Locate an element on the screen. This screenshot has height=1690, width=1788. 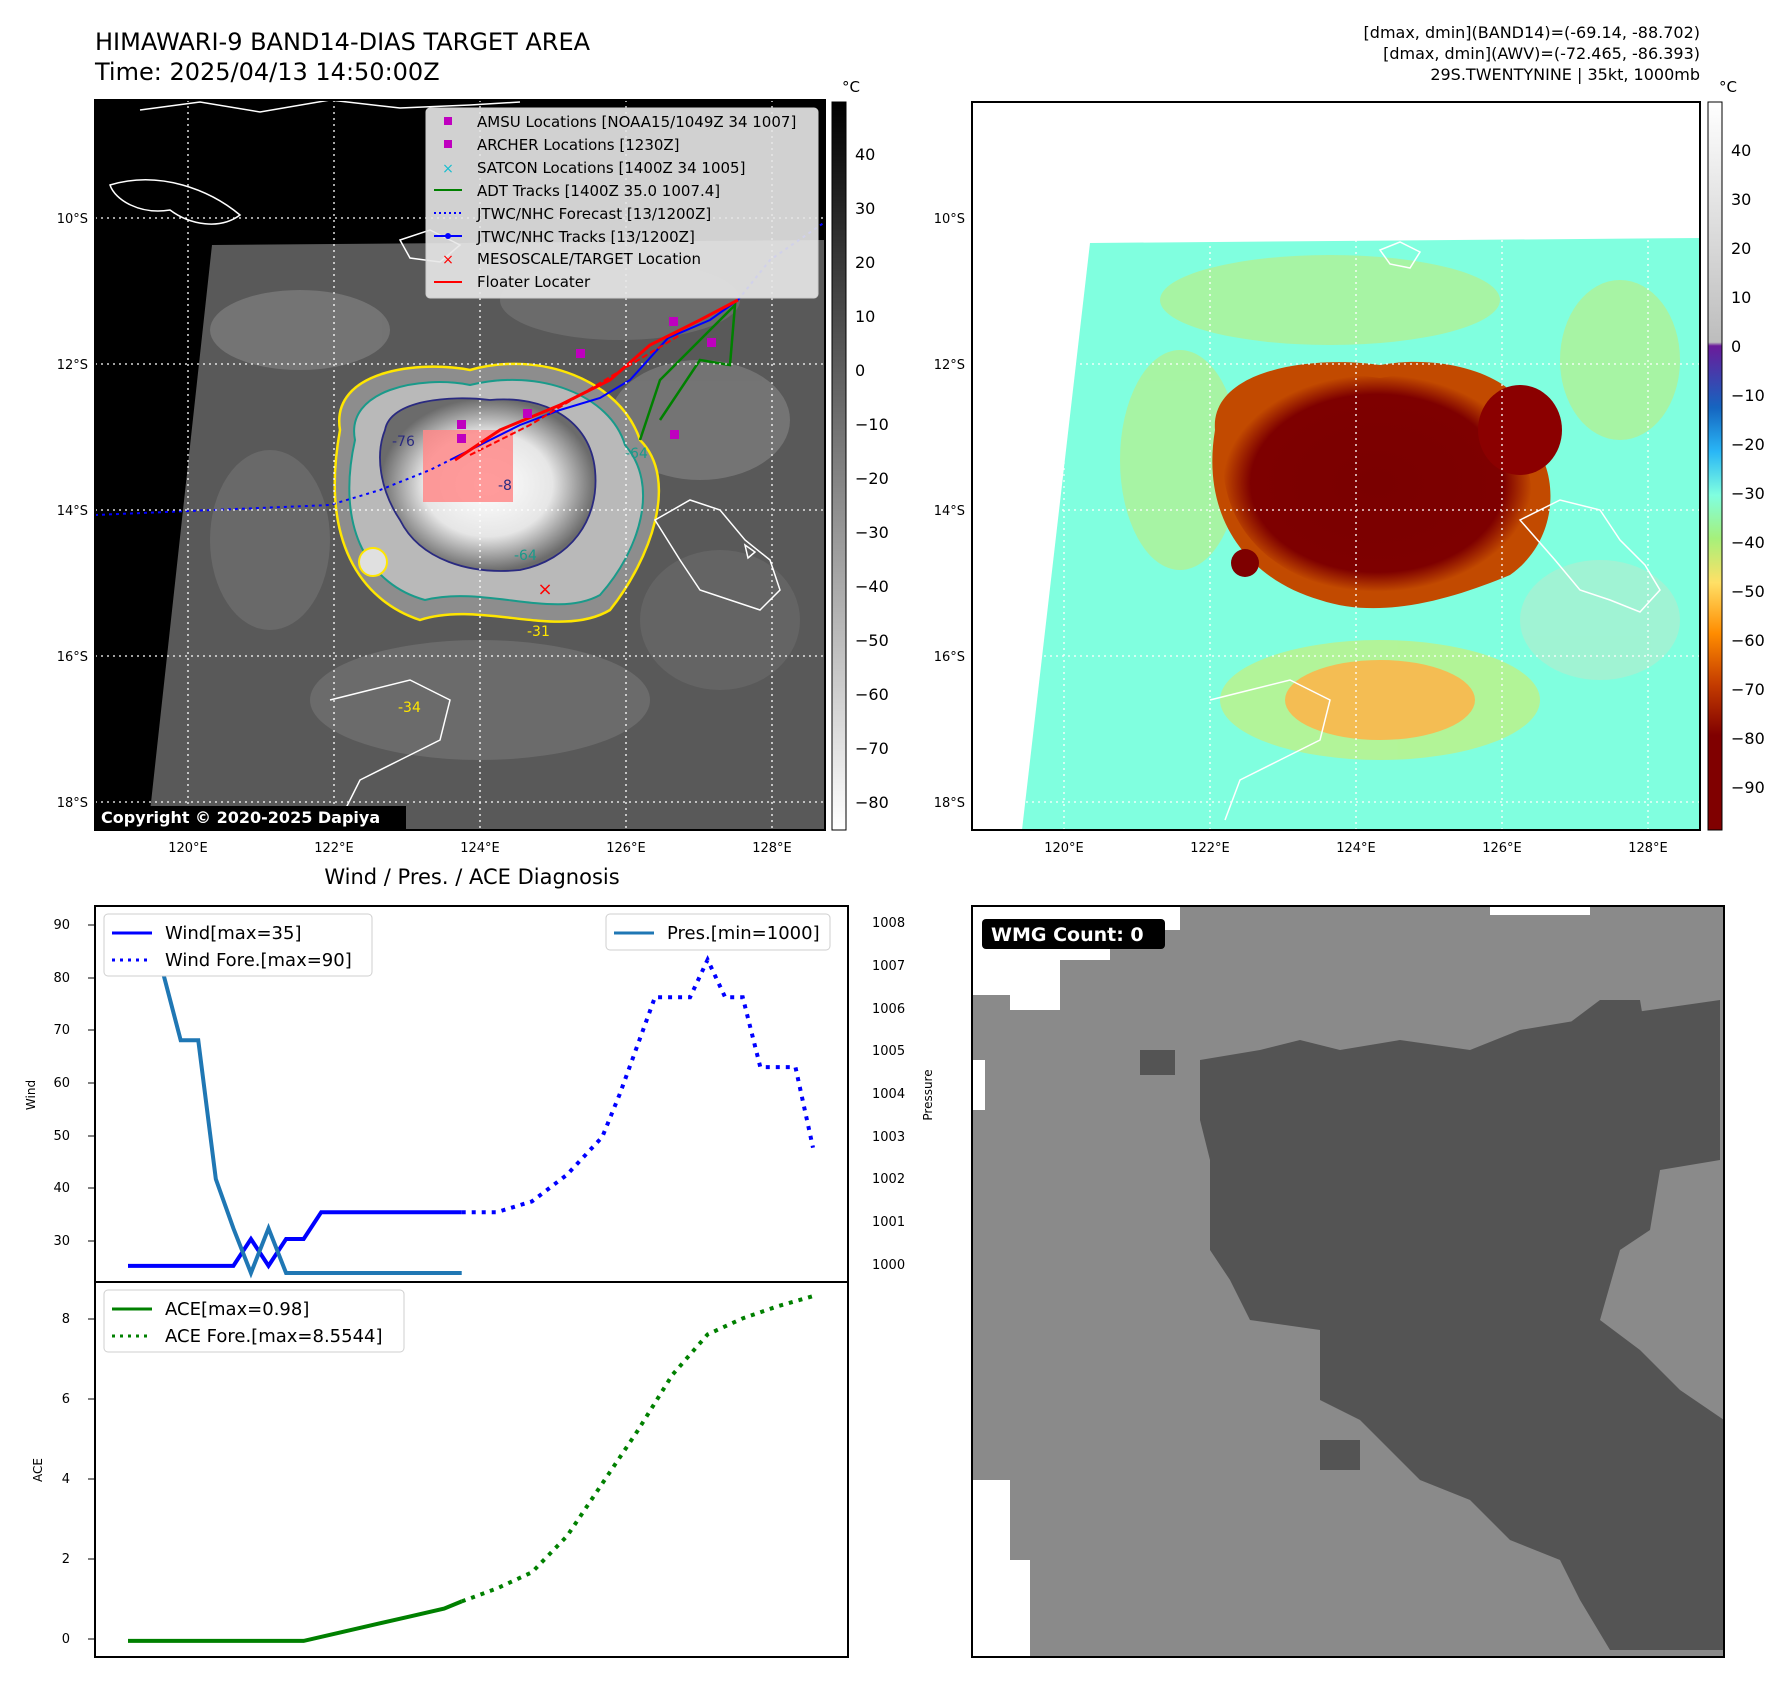
pressure-y-tick: 1008 is located at coordinates (888, 923).